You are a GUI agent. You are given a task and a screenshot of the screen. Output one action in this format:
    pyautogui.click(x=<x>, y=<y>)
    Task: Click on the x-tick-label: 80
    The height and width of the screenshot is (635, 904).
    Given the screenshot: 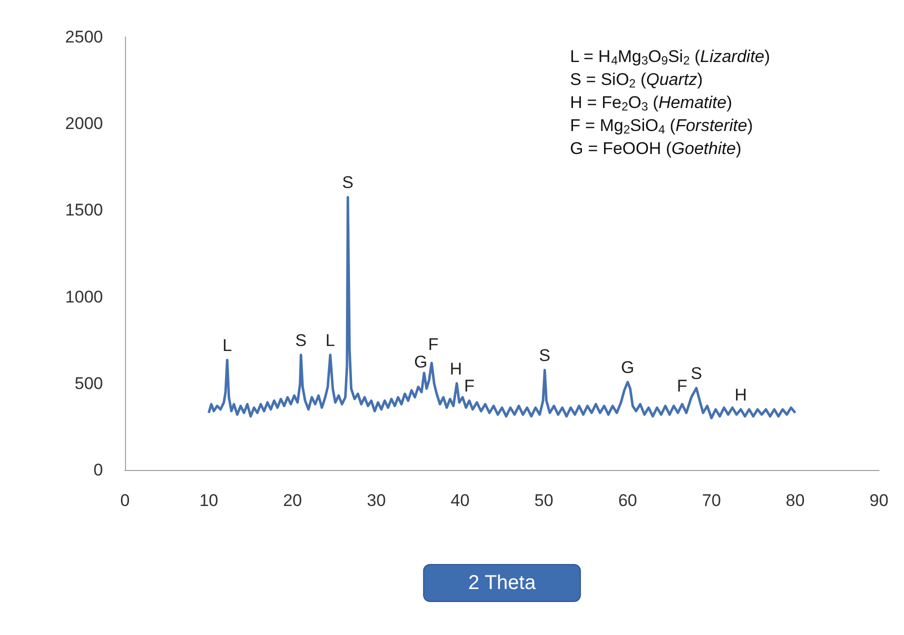 What is the action you would take?
    pyautogui.click(x=795, y=500)
    